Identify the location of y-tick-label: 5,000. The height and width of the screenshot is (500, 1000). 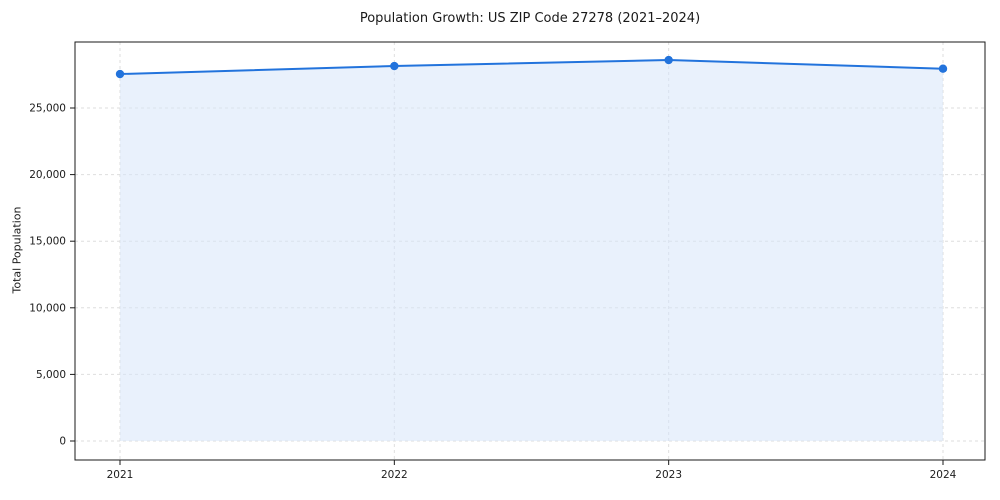
(51, 375).